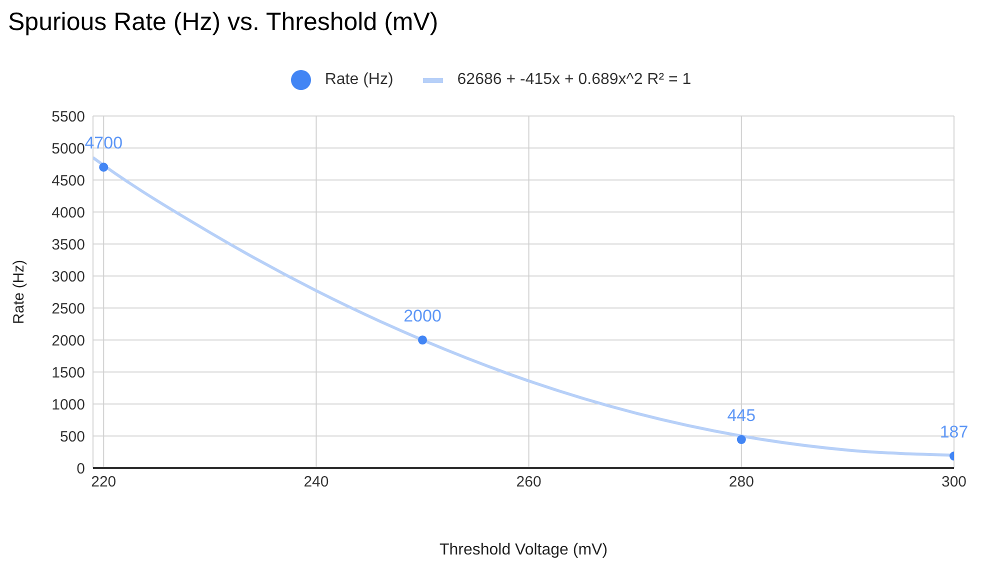 Image resolution: width=982 pixels, height=575 pixels. What do you see at coordinates (80, 469) in the screenshot?
I see `y-tick-label: 0` at bounding box center [80, 469].